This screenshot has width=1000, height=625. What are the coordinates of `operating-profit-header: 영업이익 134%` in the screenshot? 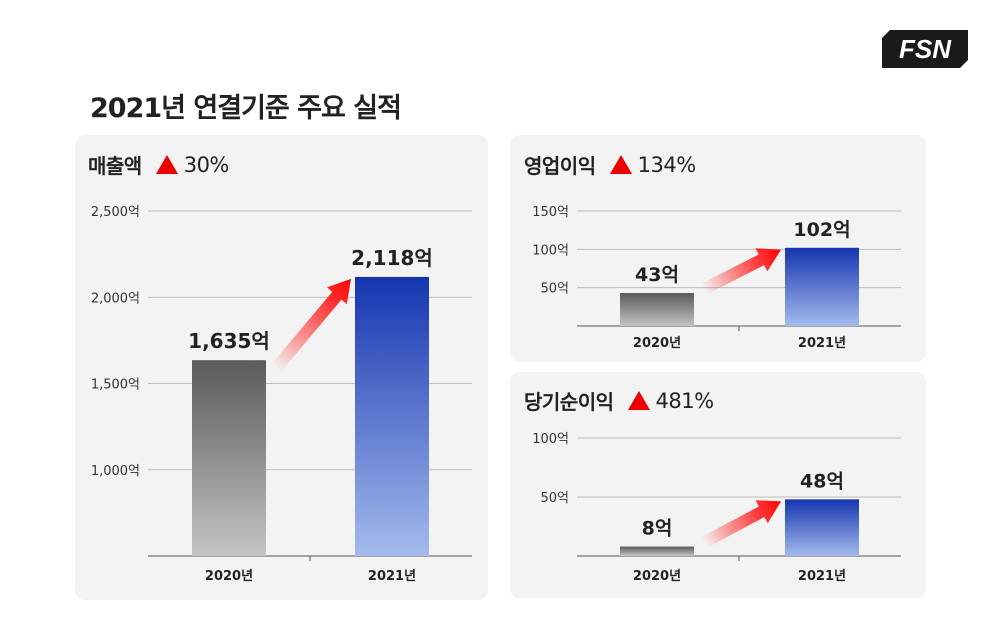 It's located at (610, 164).